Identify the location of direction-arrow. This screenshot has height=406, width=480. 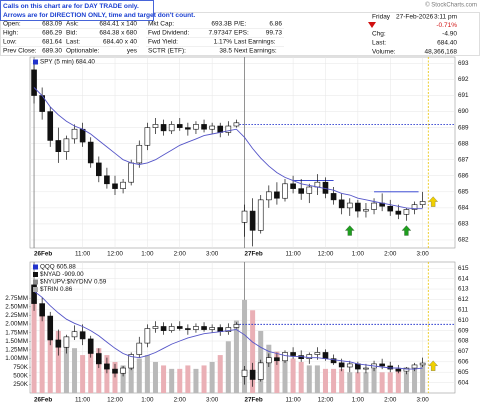
(433, 365).